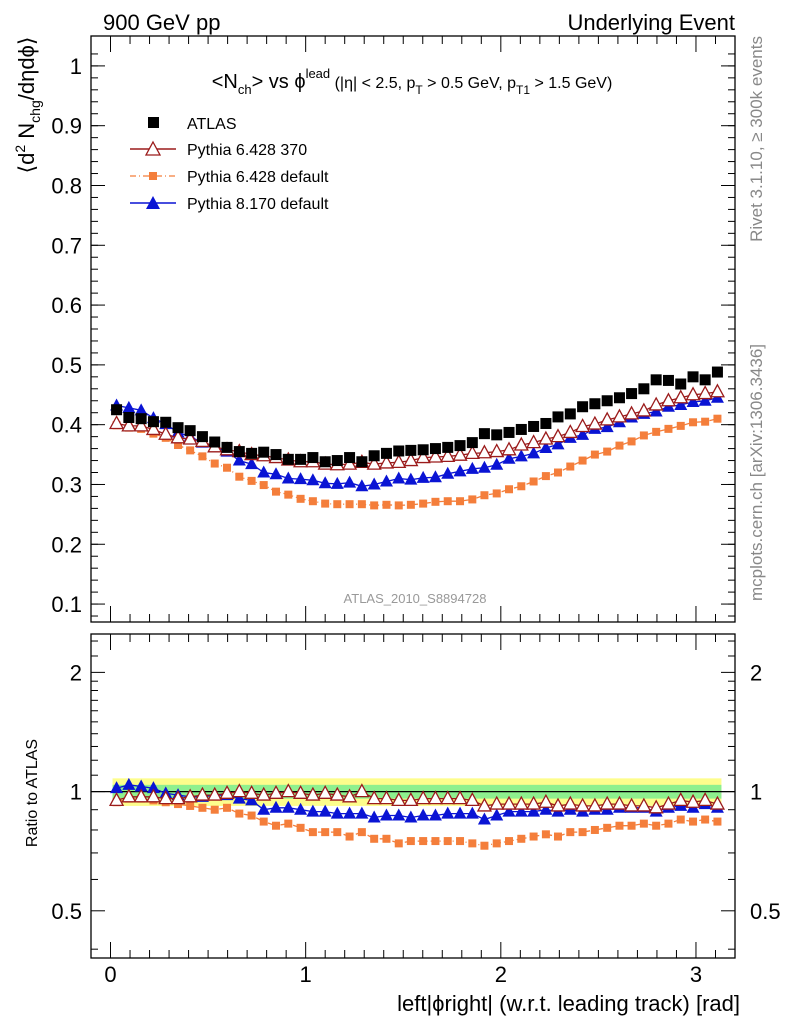 The width and height of the screenshot is (786, 1024). I want to click on x-tick-label: 1, so click(306, 974).